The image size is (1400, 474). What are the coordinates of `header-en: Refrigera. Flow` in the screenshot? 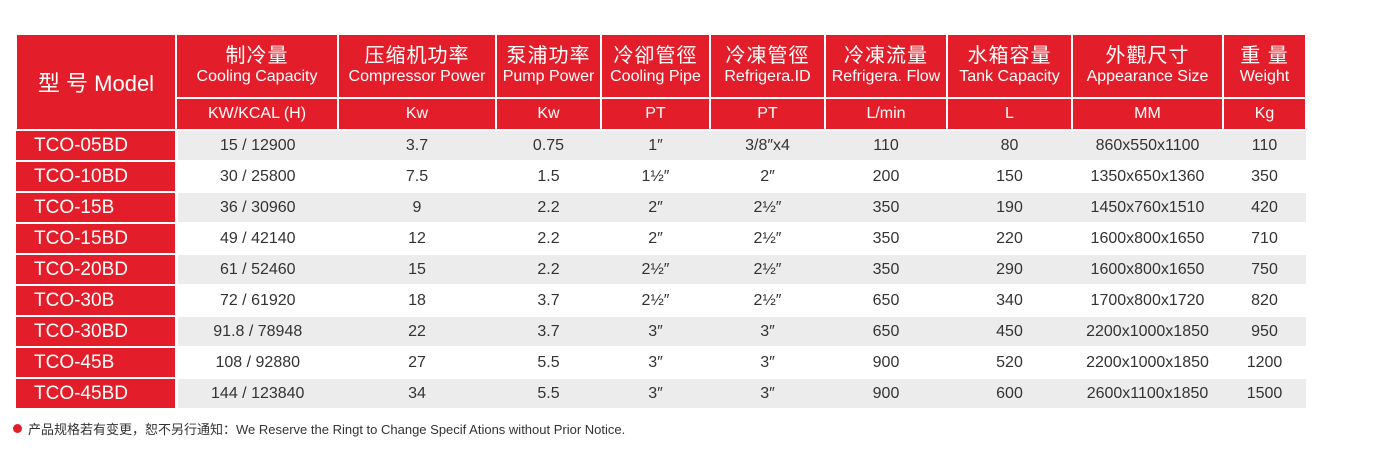 It's located at (886, 76).